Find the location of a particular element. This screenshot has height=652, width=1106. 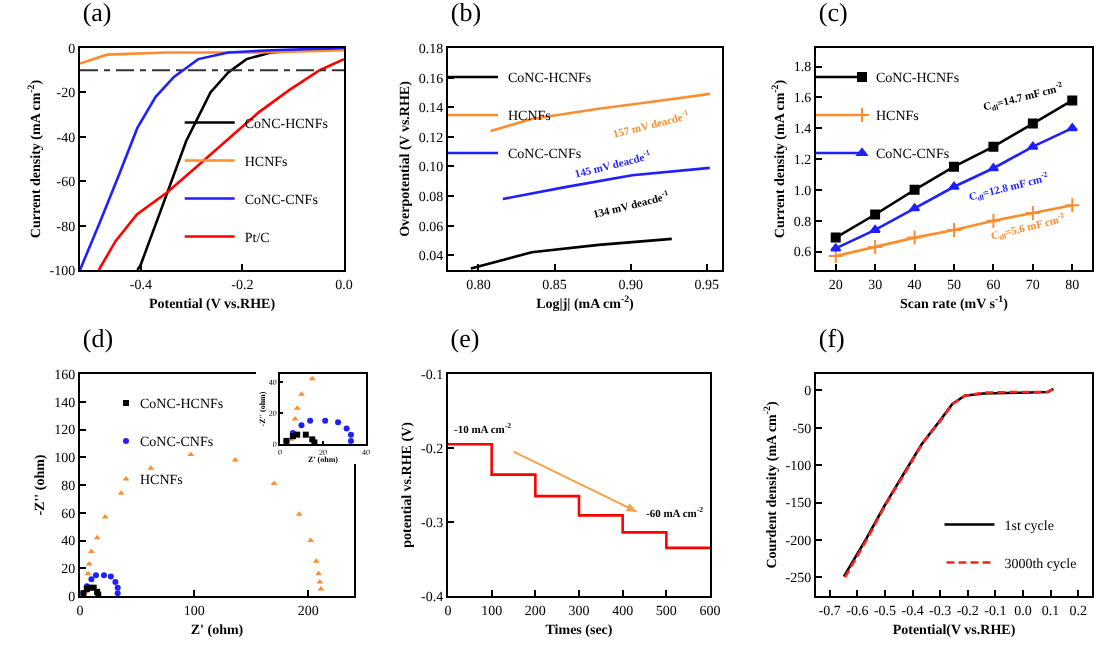

chart-title: (d) is located at coordinates (98, 338).